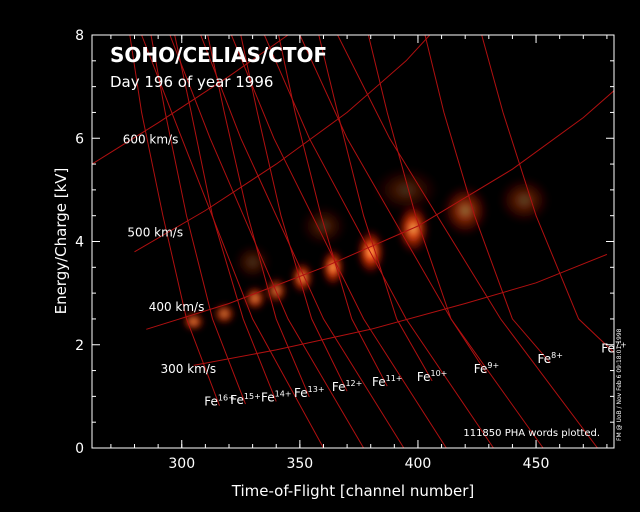 Image resolution: width=640 pixels, height=512 pixels. I want to click on velocity-label: 300 km/s, so click(188, 369).